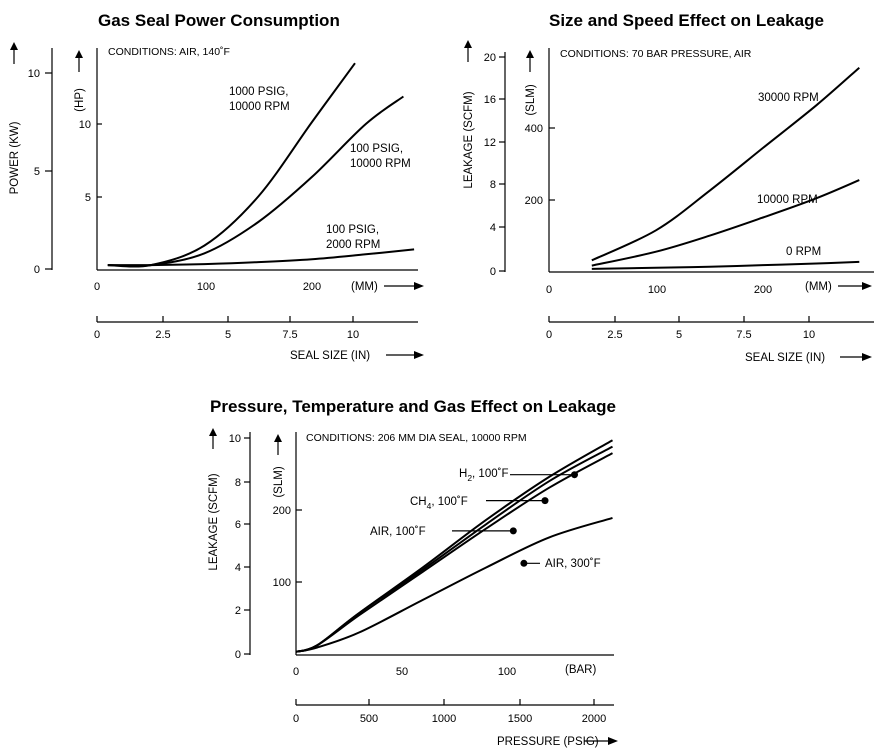 The width and height of the screenshot is (876, 751). What do you see at coordinates (483, 475) in the screenshot?
I see `chart3-series-label-h2: H2, 100˚F` at bounding box center [483, 475].